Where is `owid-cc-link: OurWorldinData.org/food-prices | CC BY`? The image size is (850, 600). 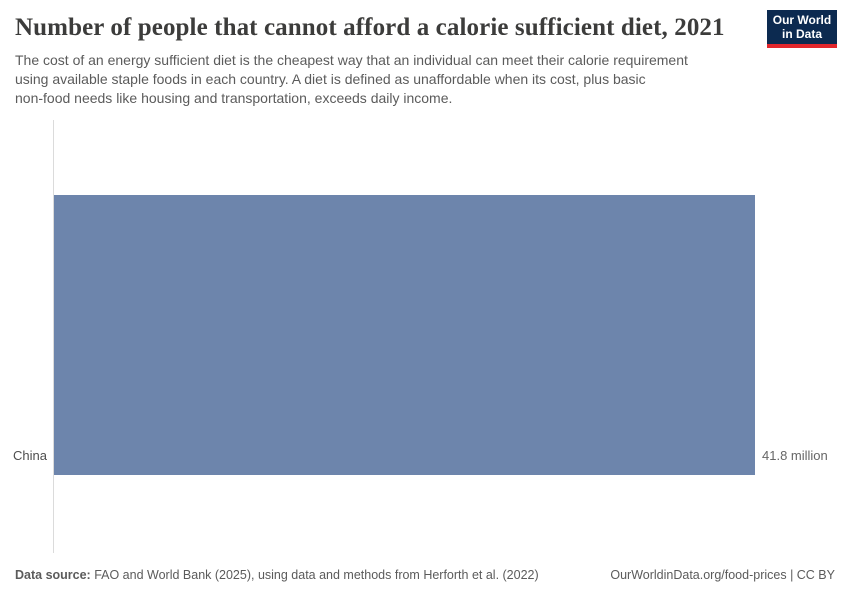
owid-cc-link: OurWorldinData.org/food-prices | CC BY is located at coordinates (722, 575).